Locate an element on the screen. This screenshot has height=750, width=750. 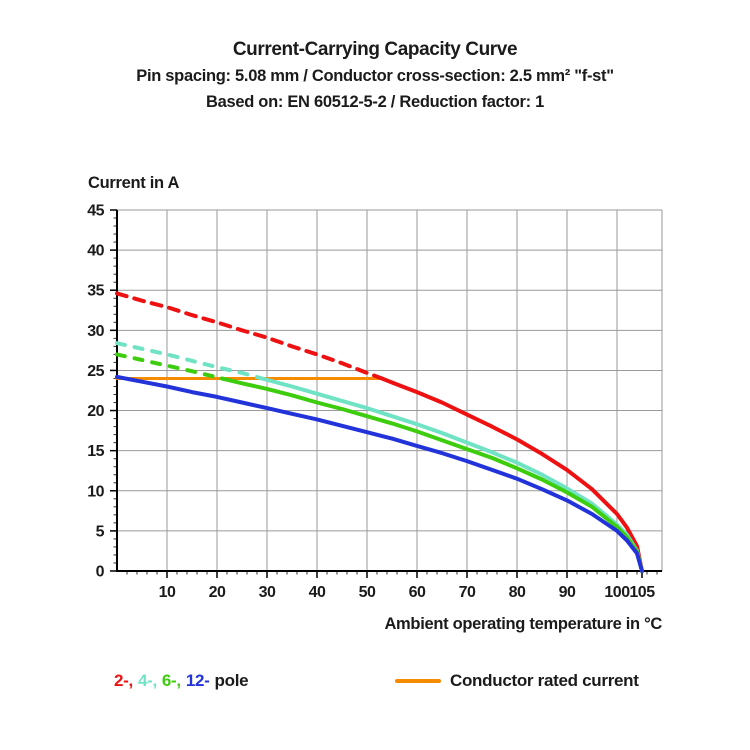
legend-pole-suffix: pole is located at coordinates (231, 680).